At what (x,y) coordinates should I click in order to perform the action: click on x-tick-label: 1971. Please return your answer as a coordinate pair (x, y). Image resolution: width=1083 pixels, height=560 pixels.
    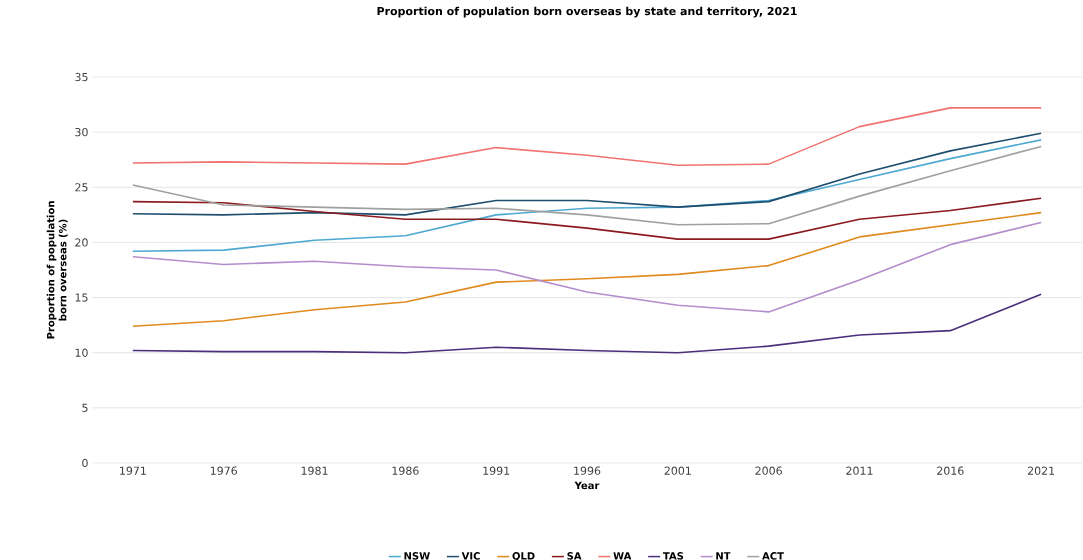
    Looking at the image, I should click on (133, 470).